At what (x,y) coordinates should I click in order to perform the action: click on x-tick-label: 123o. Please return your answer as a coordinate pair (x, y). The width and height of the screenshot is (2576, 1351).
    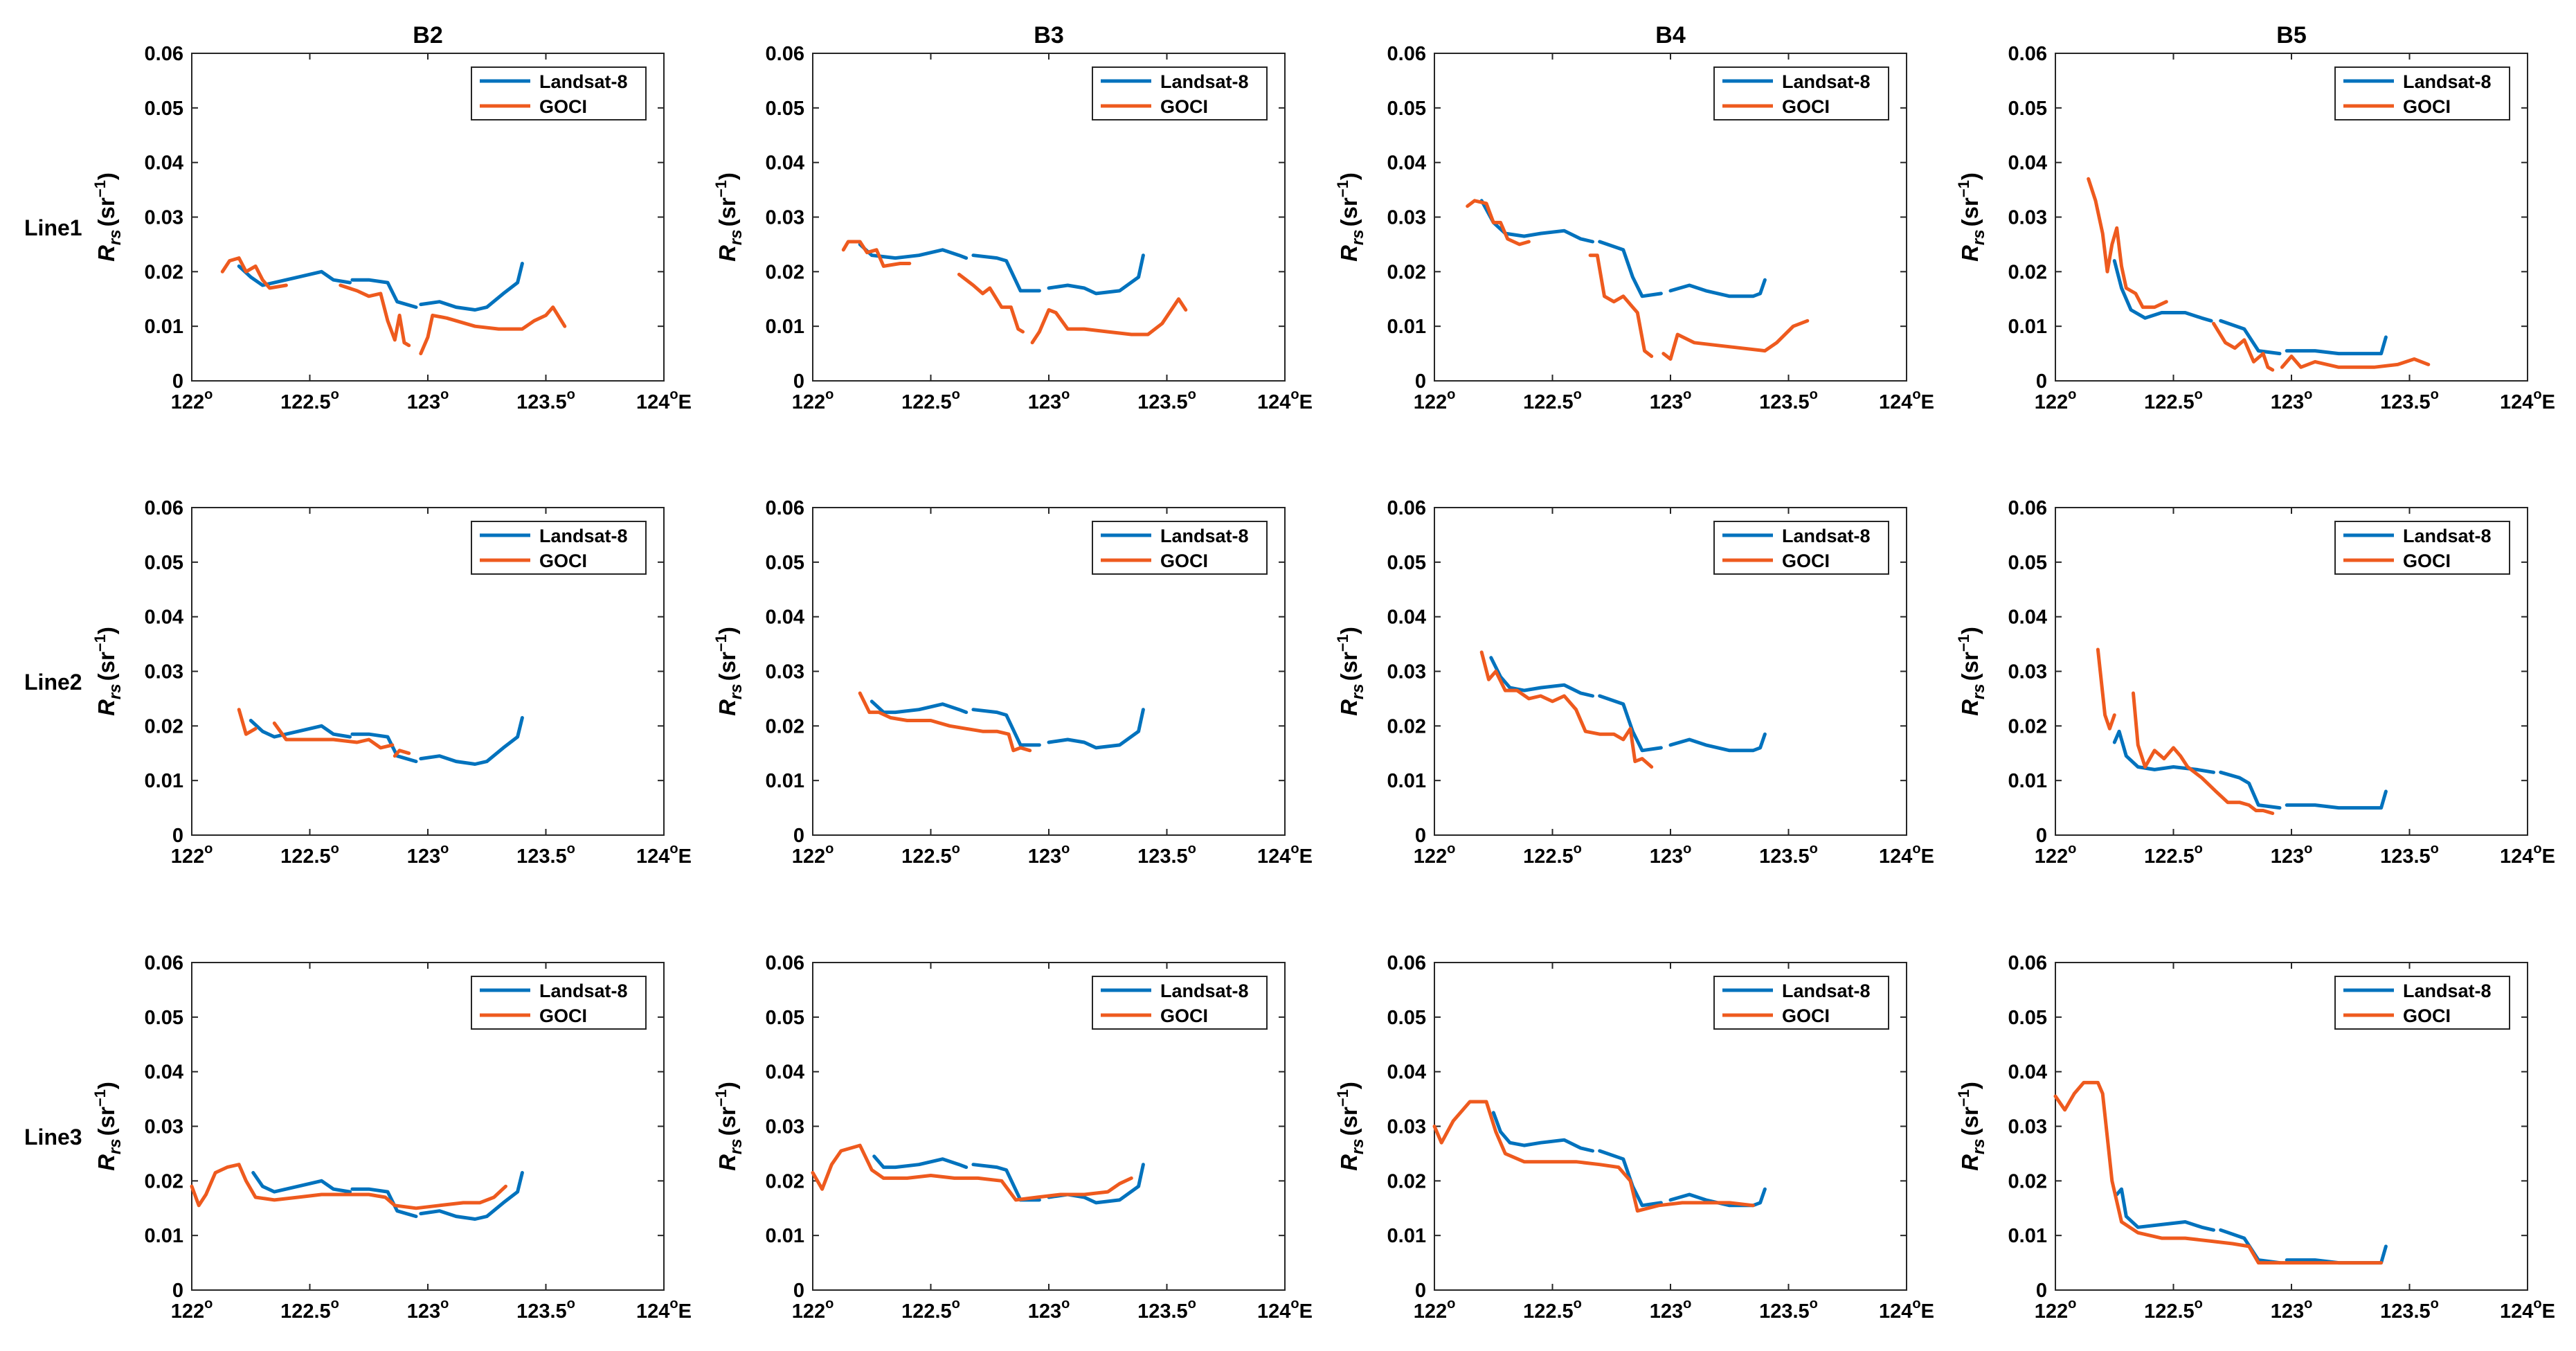
    Looking at the image, I should click on (1049, 400).